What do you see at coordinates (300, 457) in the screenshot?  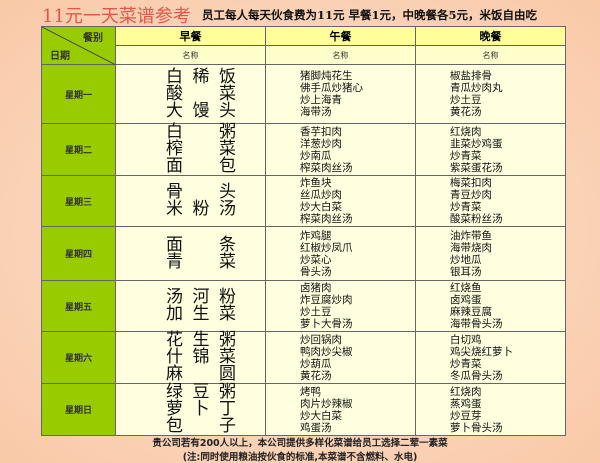 I see `footer-remark: (注:同时使用粮油按伙食的标准,本菜谱不含燃料、水电)` at bounding box center [300, 457].